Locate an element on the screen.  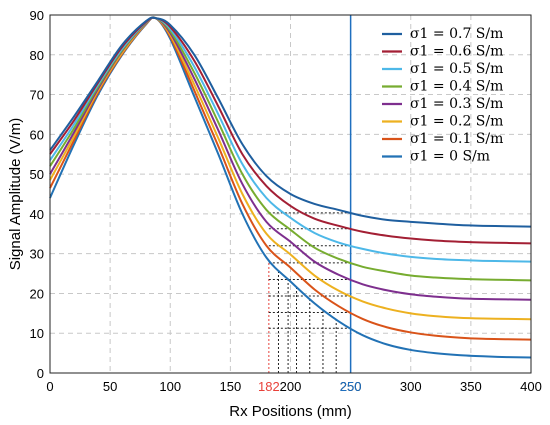
x-tick-label: 0 is located at coordinates (49, 386).